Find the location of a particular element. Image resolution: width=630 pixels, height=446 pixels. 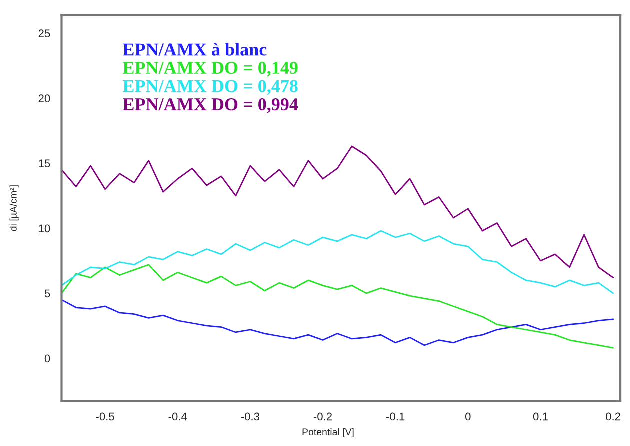

y-tick-label: 0 is located at coordinates (47, 358).